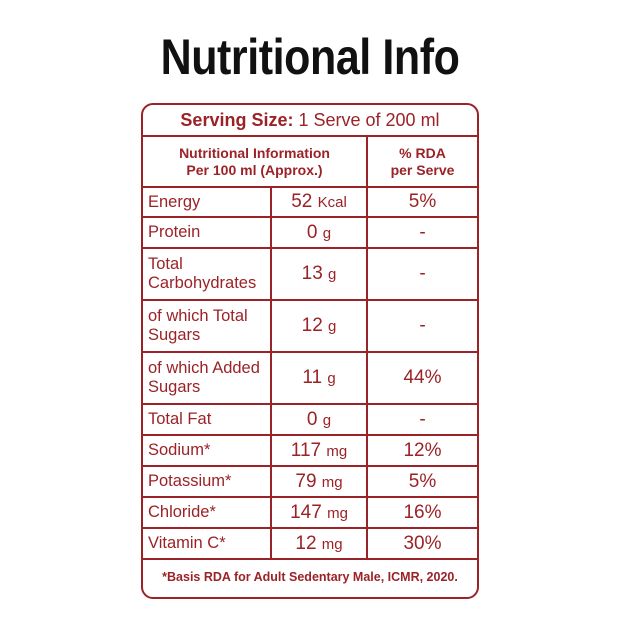 The image size is (620, 620). What do you see at coordinates (237, 120) in the screenshot?
I see `serving-size-label: Serving Size:` at bounding box center [237, 120].